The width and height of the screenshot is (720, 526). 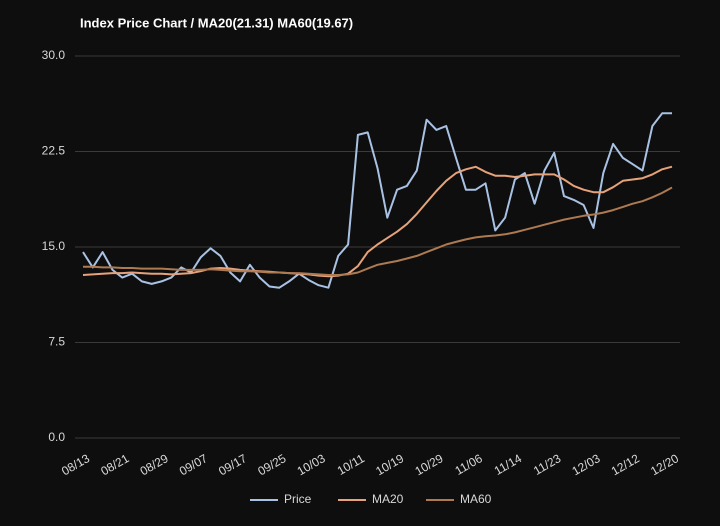 I want to click on y-tick-label: 22.5, so click(x=54, y=151).